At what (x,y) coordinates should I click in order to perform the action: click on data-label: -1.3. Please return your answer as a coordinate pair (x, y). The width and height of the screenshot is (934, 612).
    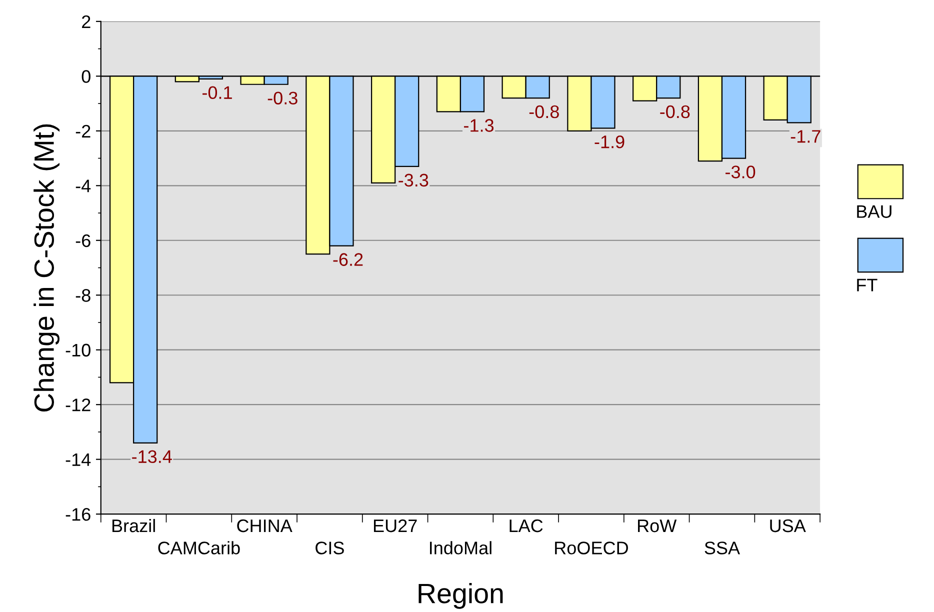
    Looking at the image, I should click on (479, 125).